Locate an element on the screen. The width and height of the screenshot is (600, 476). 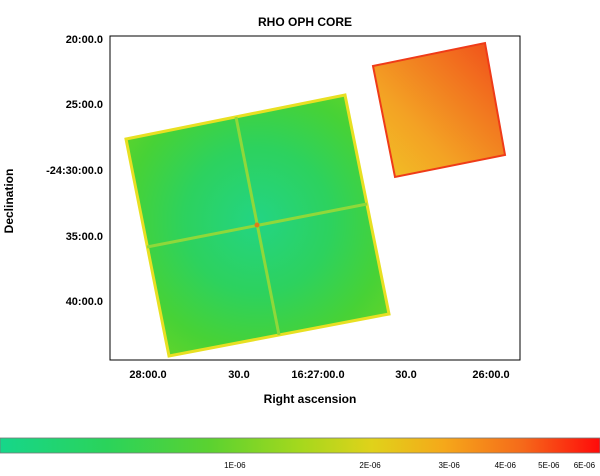
x-tick-label: 26:00.0 is located at coordinates (490, 375).